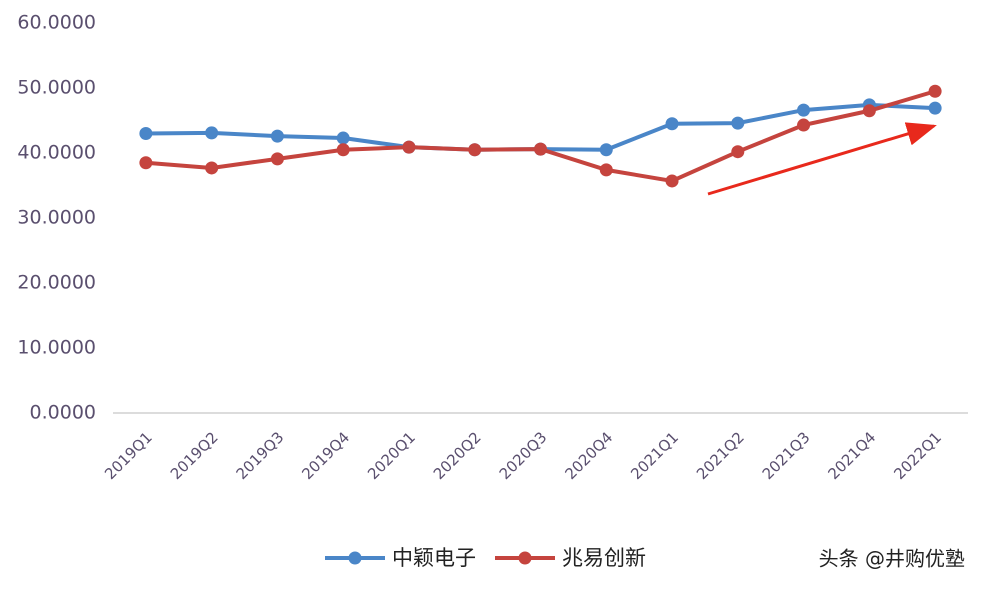  Describe the element at coordinates (852, 455) in the screenshot. I see `x-tick-label: 2021Q4` at that location.